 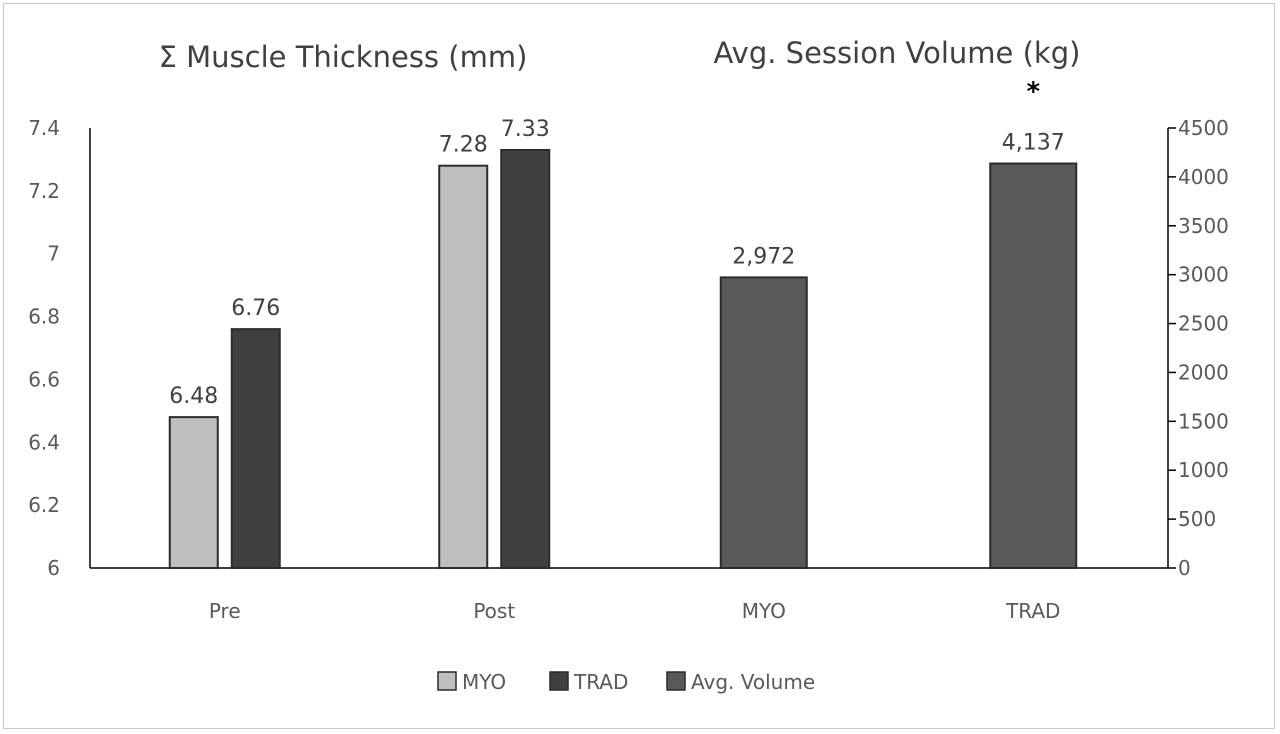 What do you see at coordinates (763, 422) in the screenshot?
I see `bar-avg-volume-myo` at bounding box center [763, 422].